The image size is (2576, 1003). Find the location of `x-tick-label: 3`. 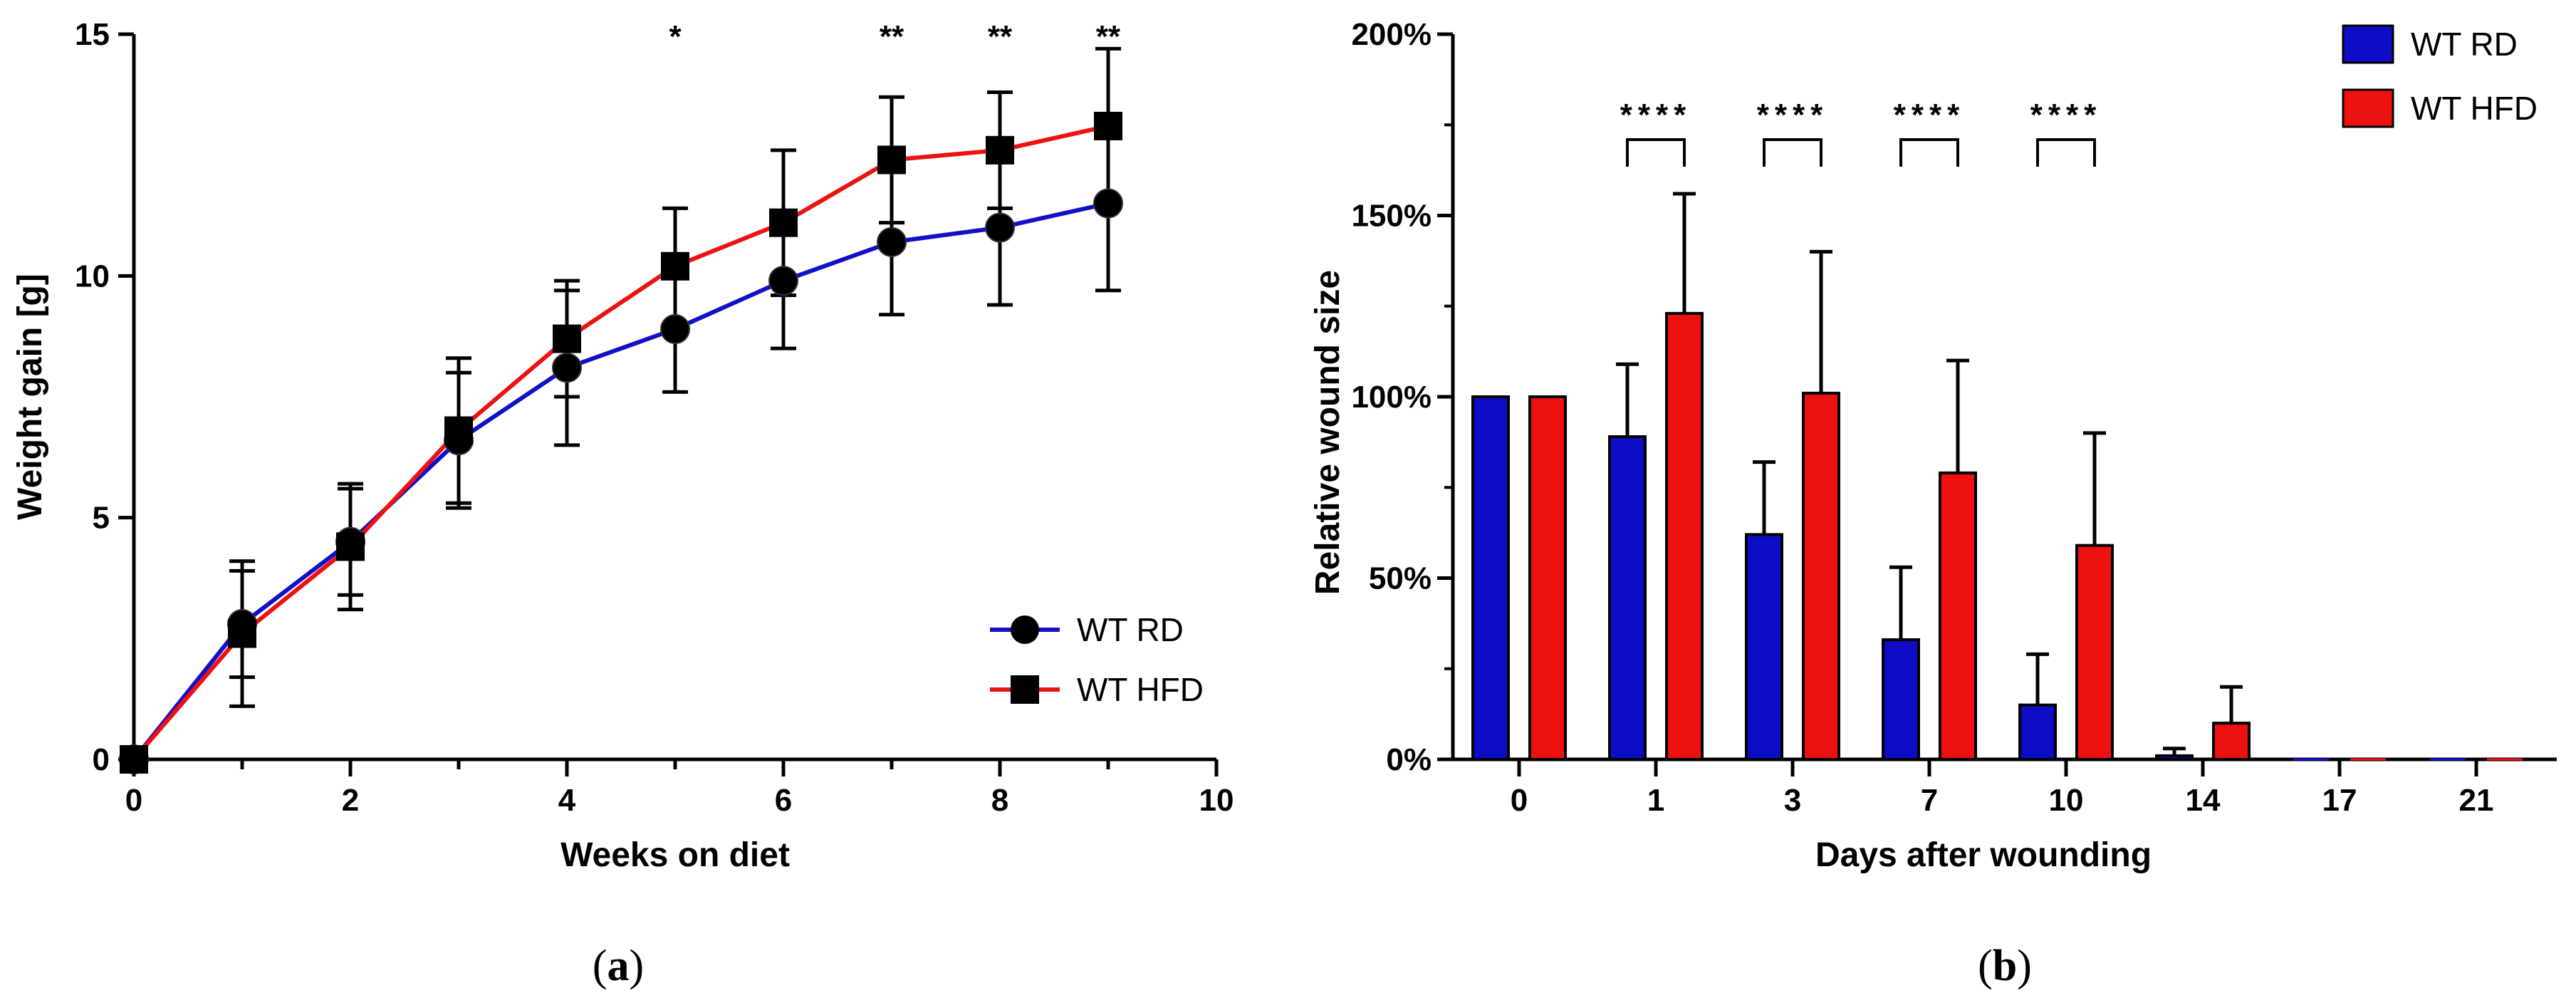

x-tick-label: 3 is located at coordinates (1793, 800).